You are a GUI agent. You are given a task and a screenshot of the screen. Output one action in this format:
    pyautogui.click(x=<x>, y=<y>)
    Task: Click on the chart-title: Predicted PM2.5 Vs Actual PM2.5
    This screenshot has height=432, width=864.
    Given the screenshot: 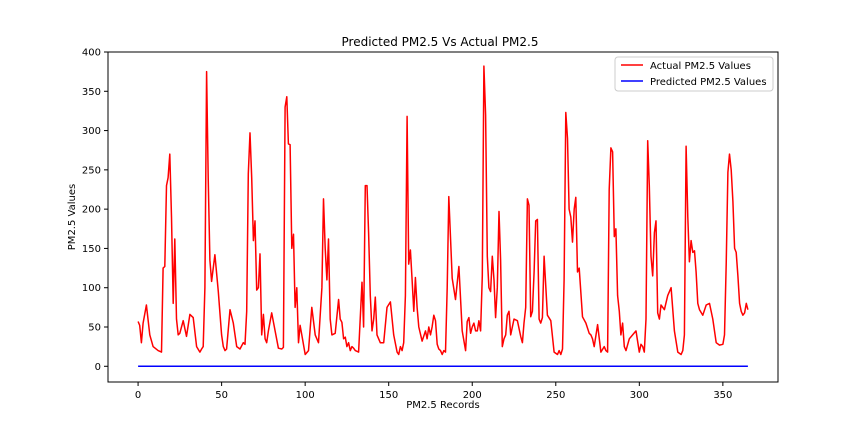 What is the action you would take?
    pyautogui.click(x=440, y=42)
    